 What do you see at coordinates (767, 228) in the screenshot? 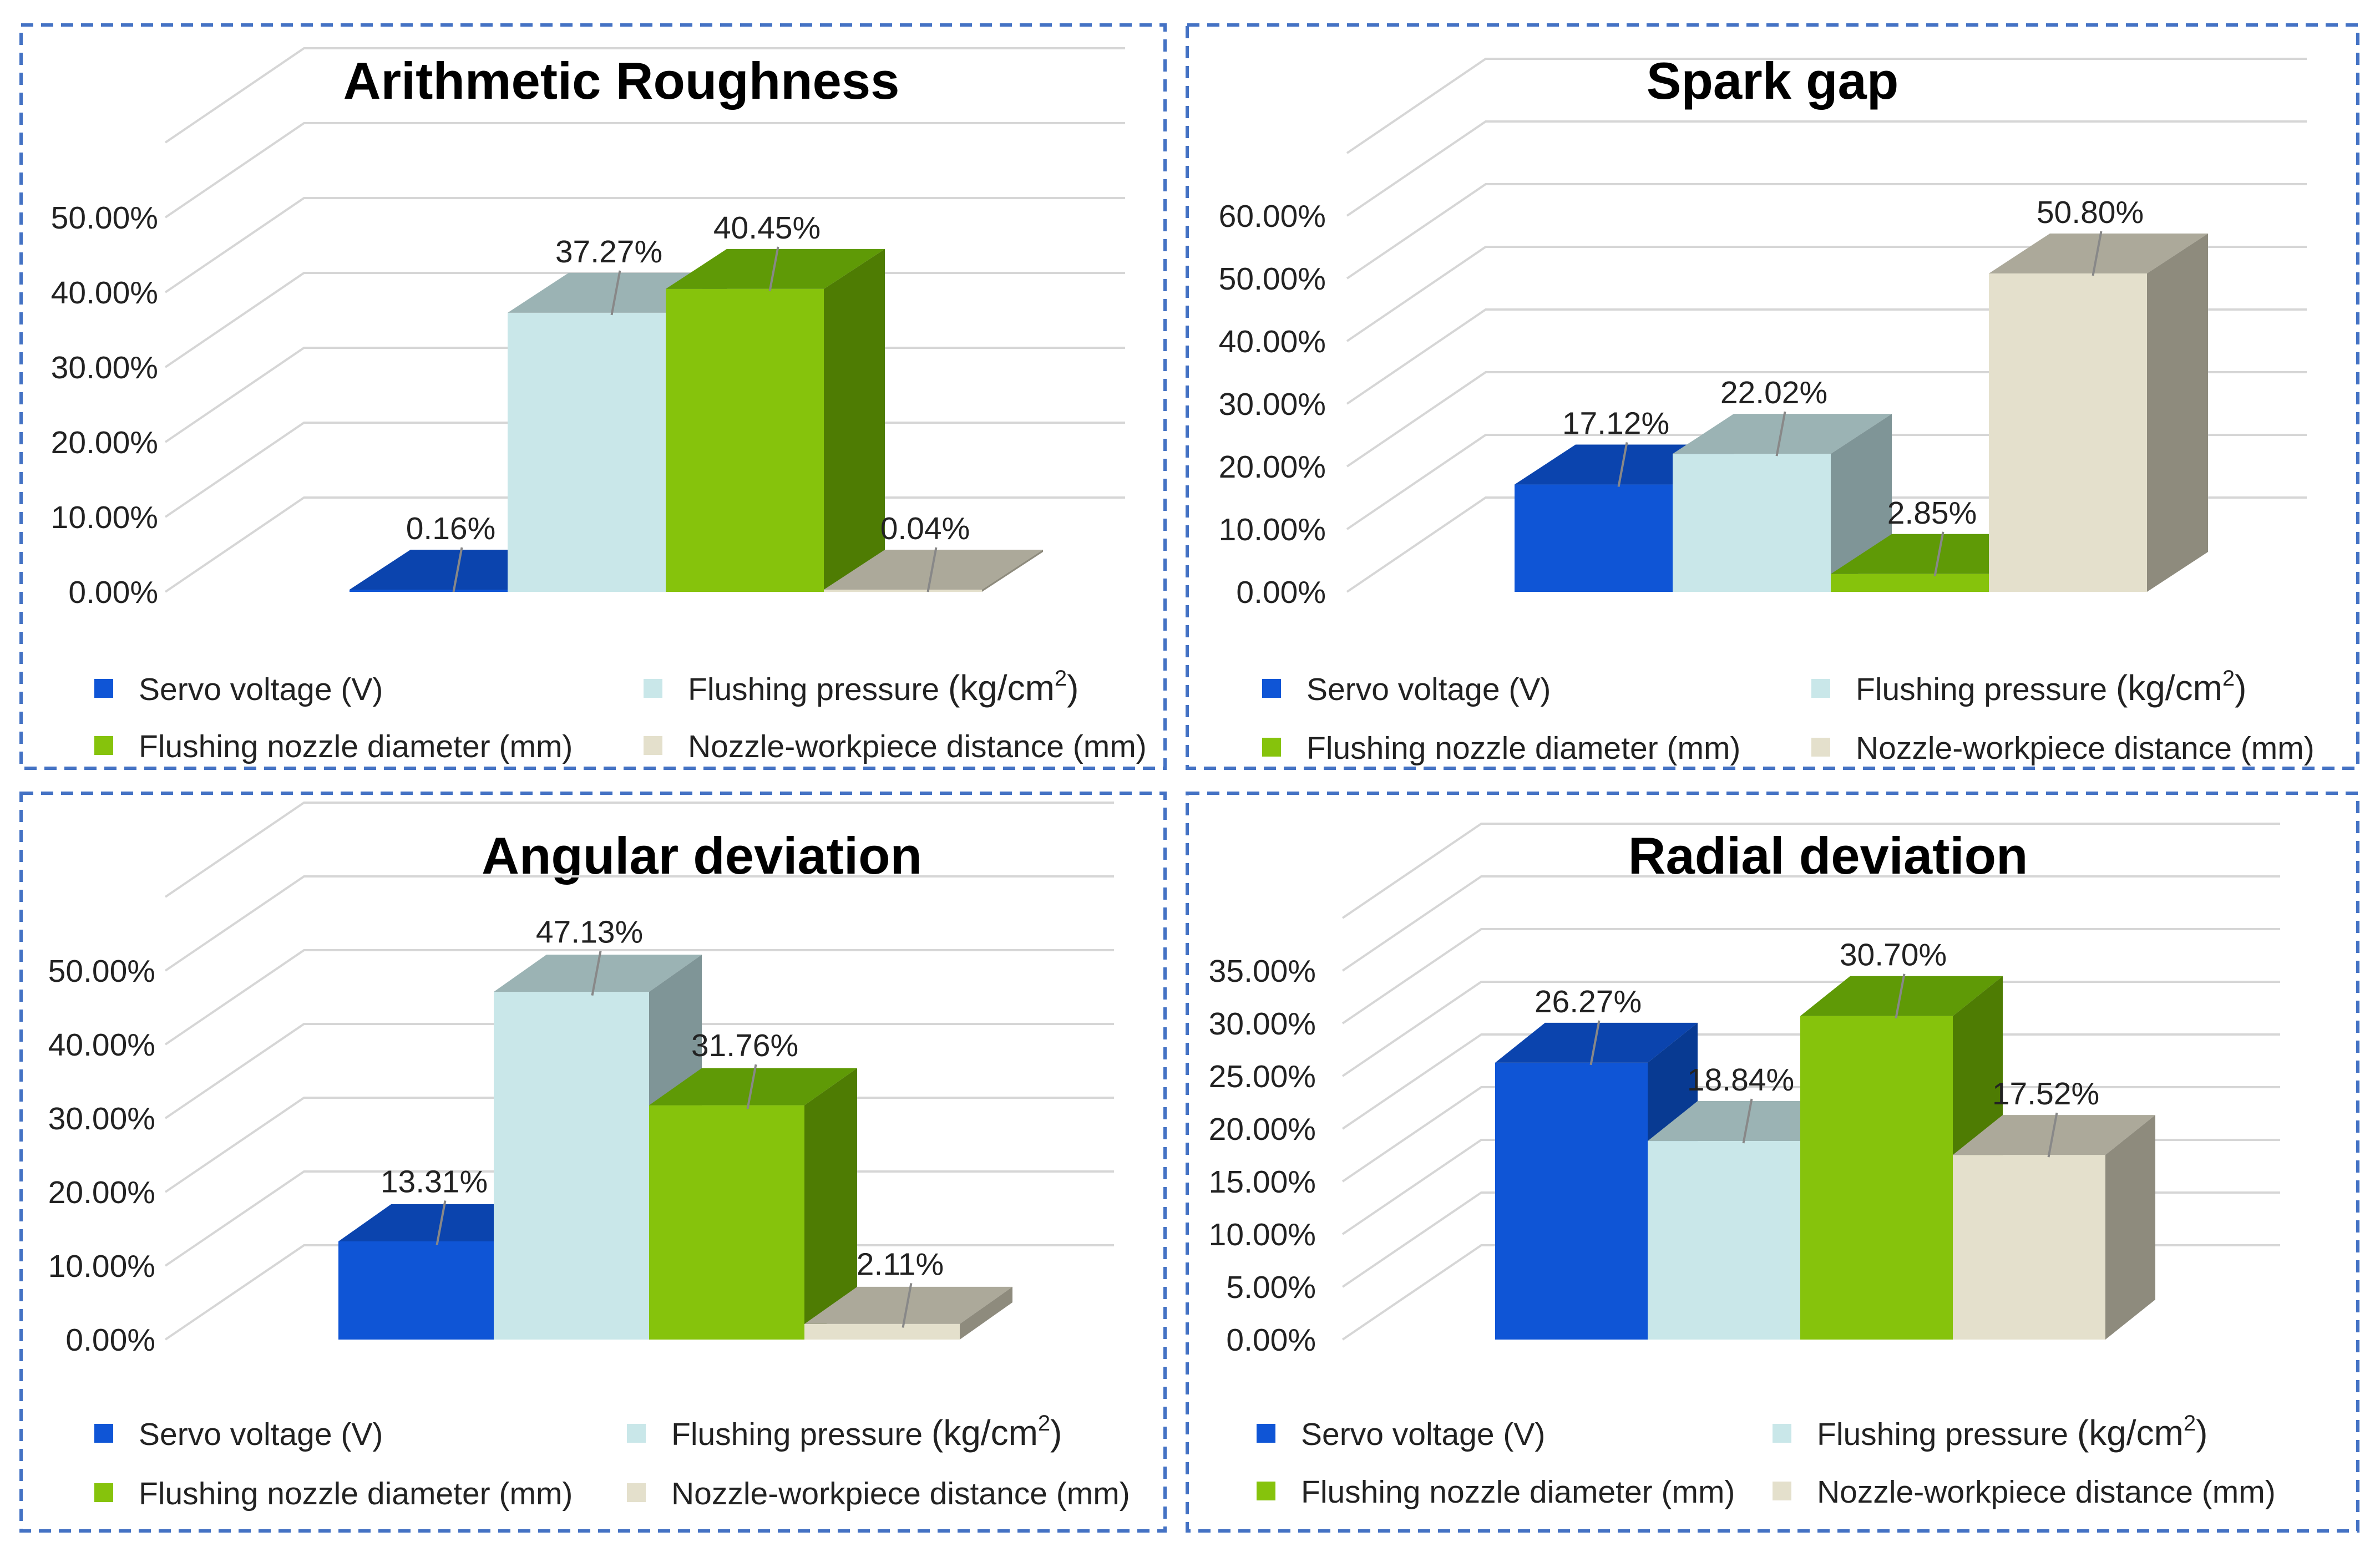
I see `data-label: 40.45%` at bounding box center [767, 228].